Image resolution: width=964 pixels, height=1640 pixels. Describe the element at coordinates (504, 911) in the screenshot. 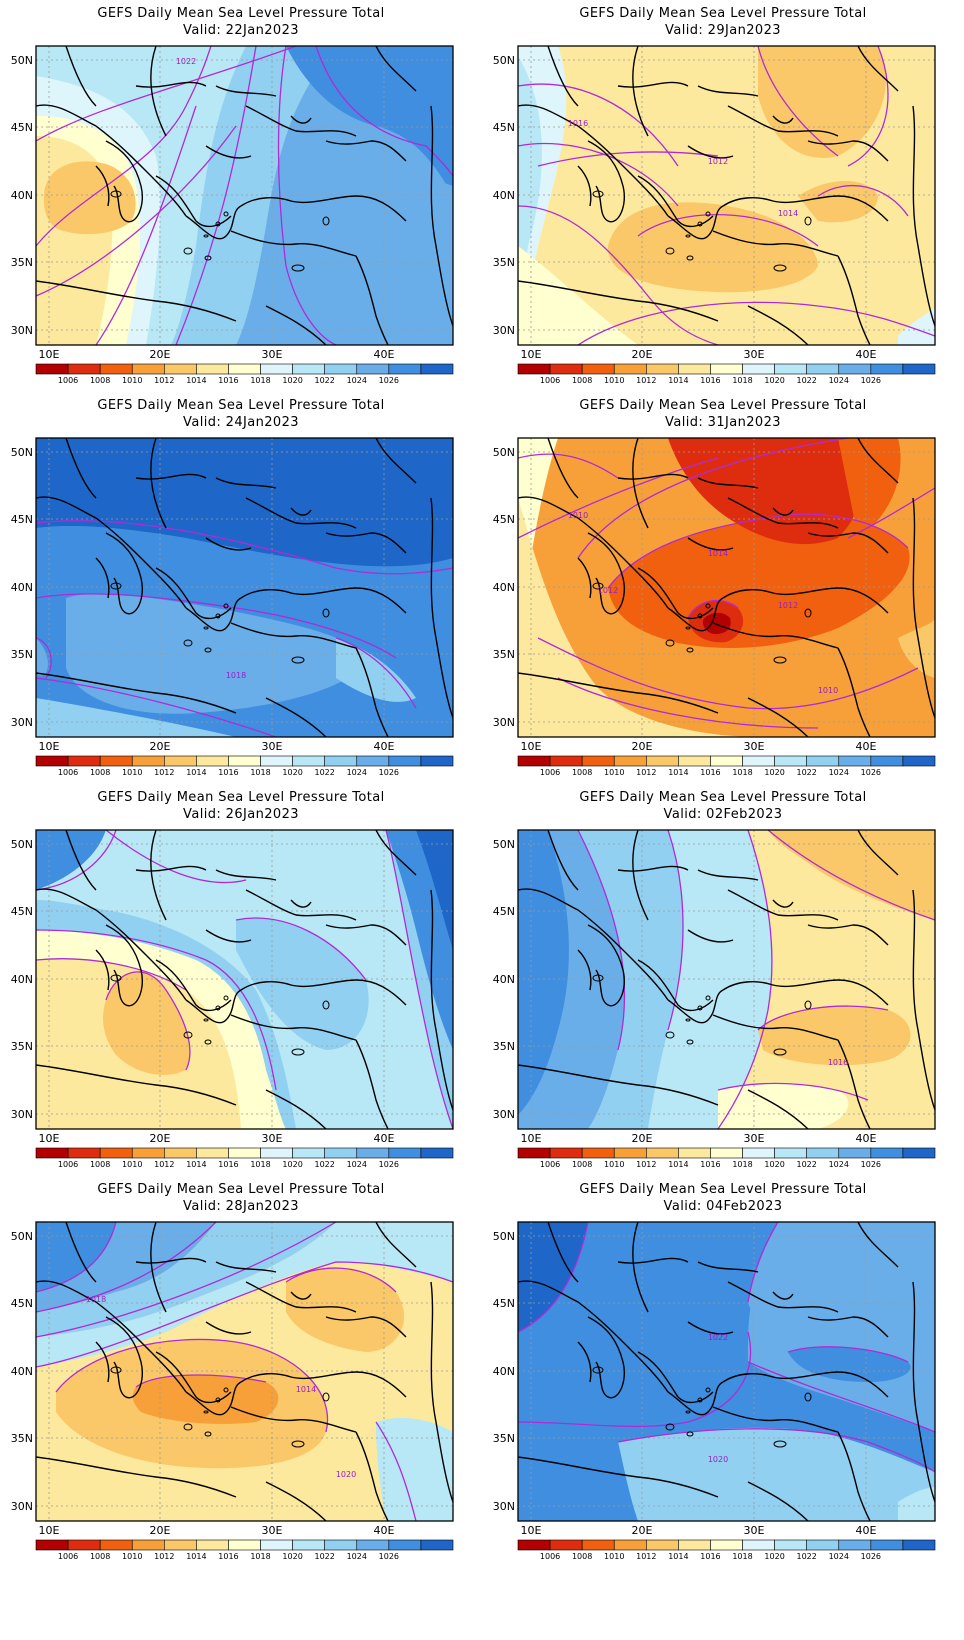

I see `lat-tick-label: 45N` at that location.